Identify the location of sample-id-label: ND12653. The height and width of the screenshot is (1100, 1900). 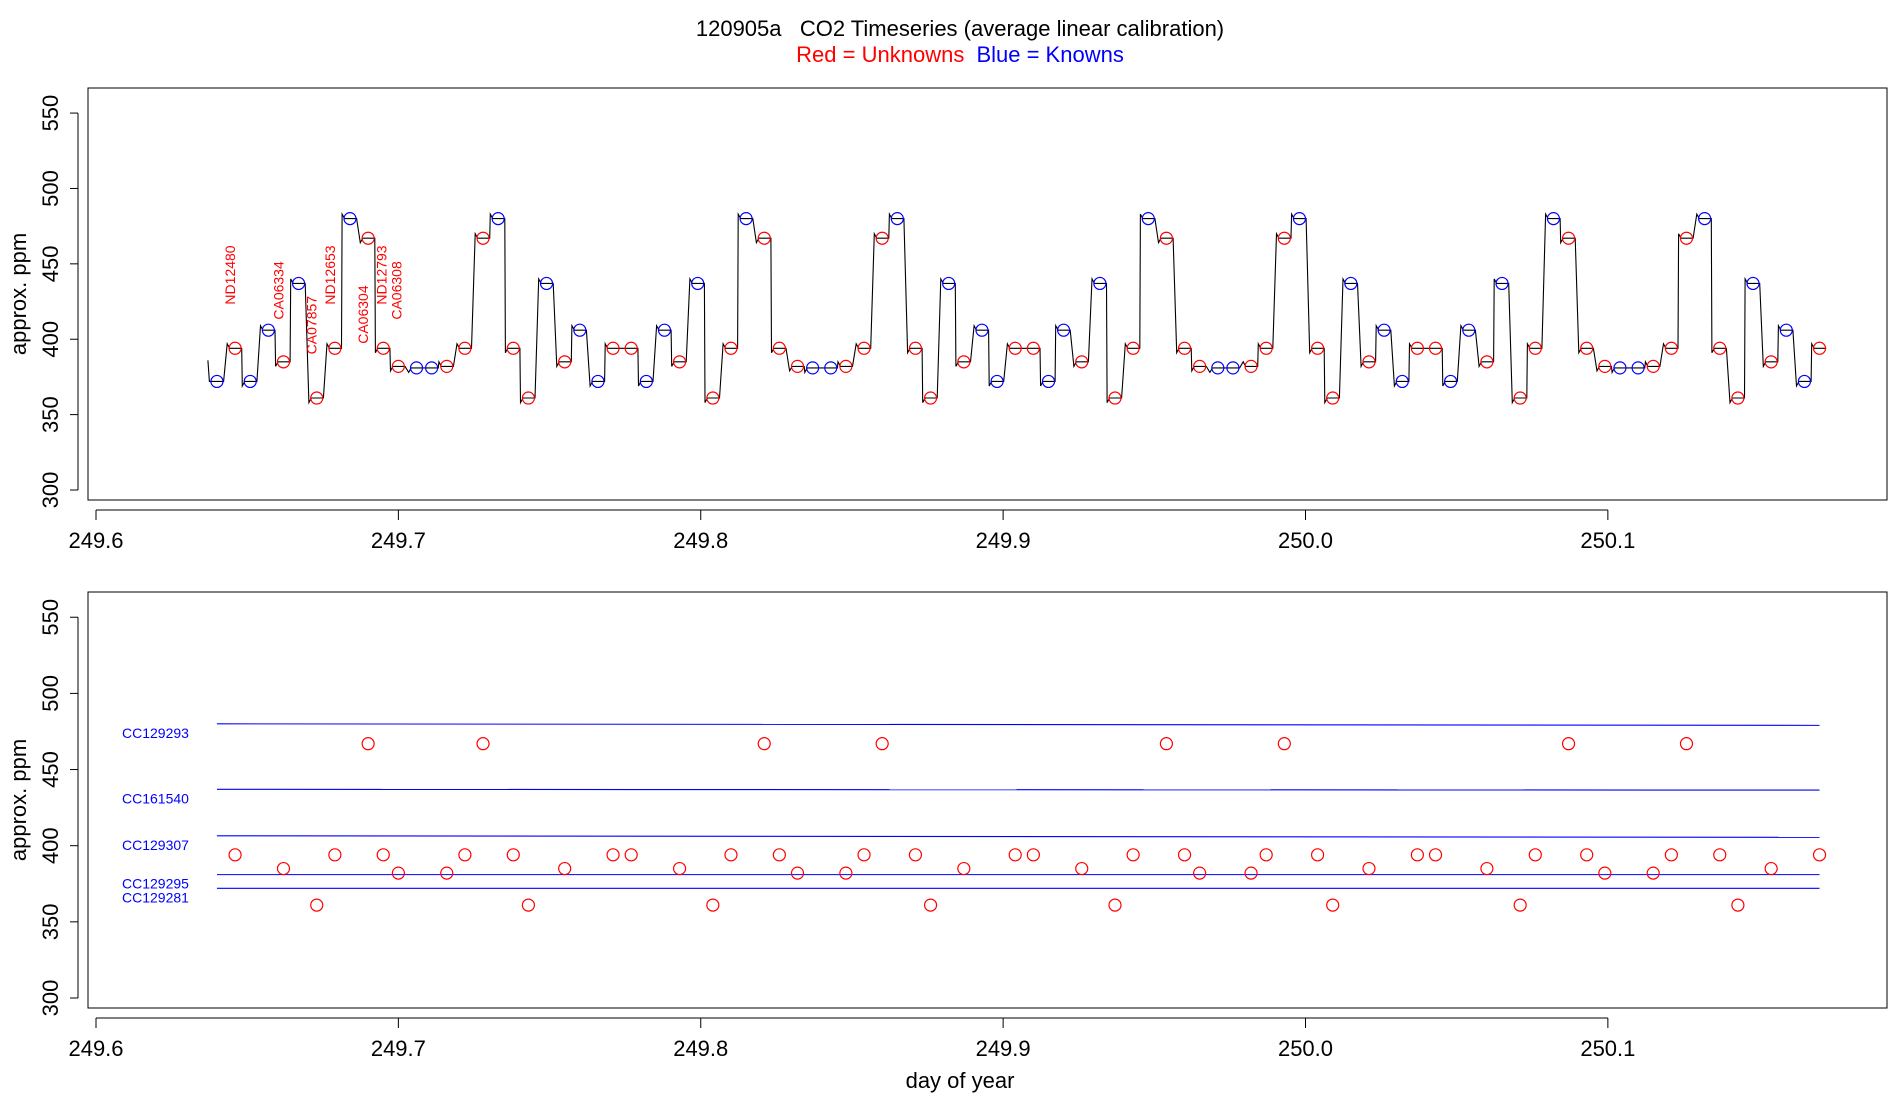
(330, 274).